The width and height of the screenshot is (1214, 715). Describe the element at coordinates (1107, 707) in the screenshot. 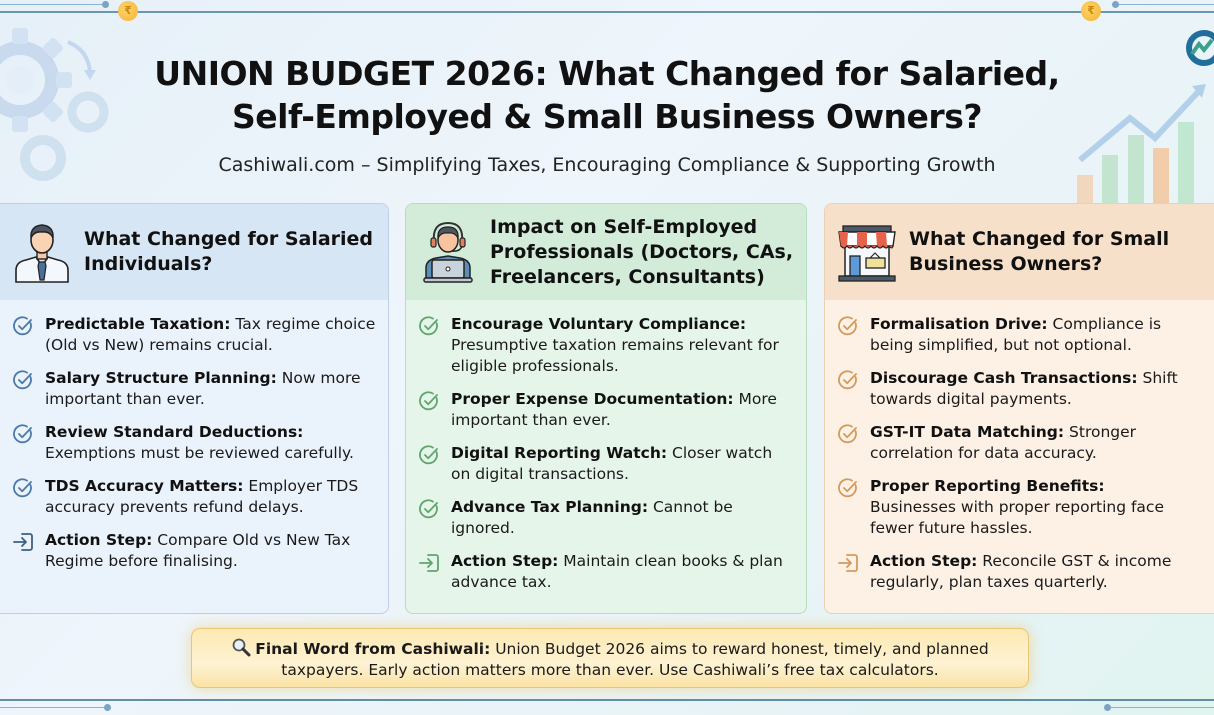

I see `bottom-decor-dot-right` at that location.